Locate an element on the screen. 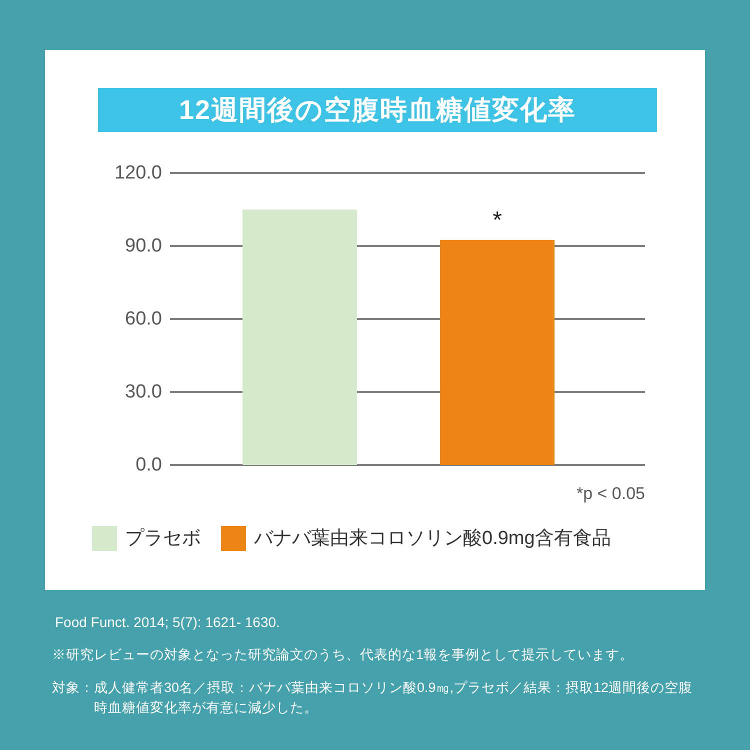 This screenshot has height=750, width=750. y-tick-label: 120.0 is located at coordinates (138, 173).